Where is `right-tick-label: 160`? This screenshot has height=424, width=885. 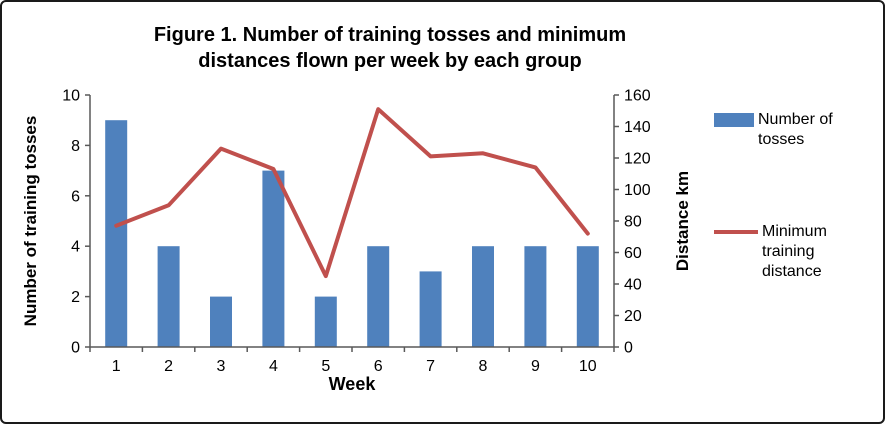
right-tick-label: 160 is located at coordinates (637, 96).